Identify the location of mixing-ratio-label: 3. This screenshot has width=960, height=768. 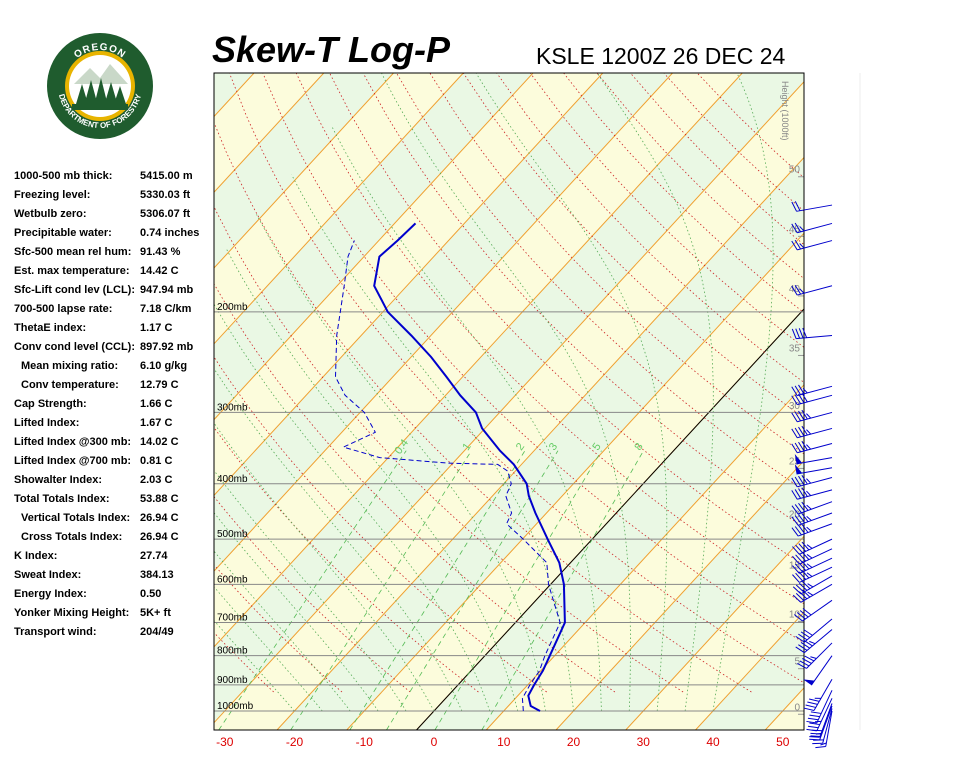
(553, 447).